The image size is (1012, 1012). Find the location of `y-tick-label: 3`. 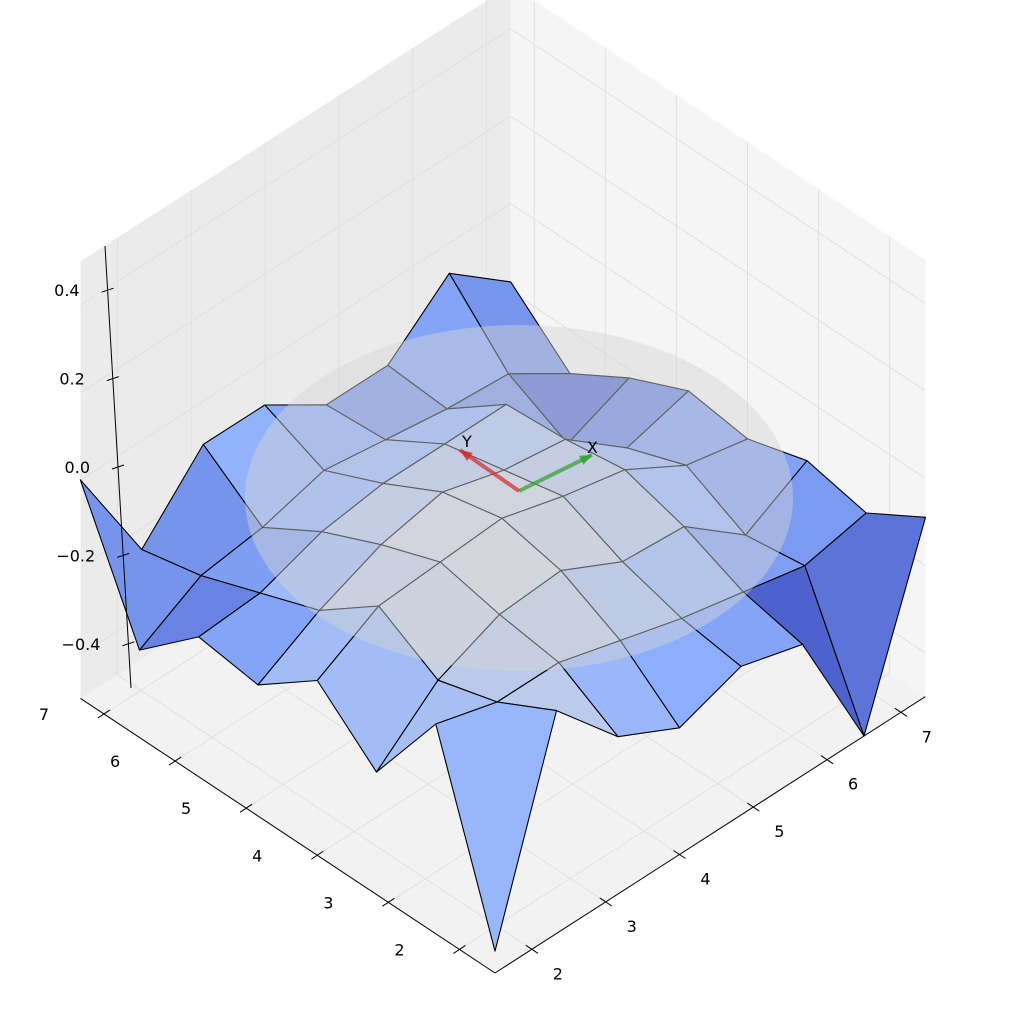

y-tick-label: 3 is located at coordinates (328, 902).